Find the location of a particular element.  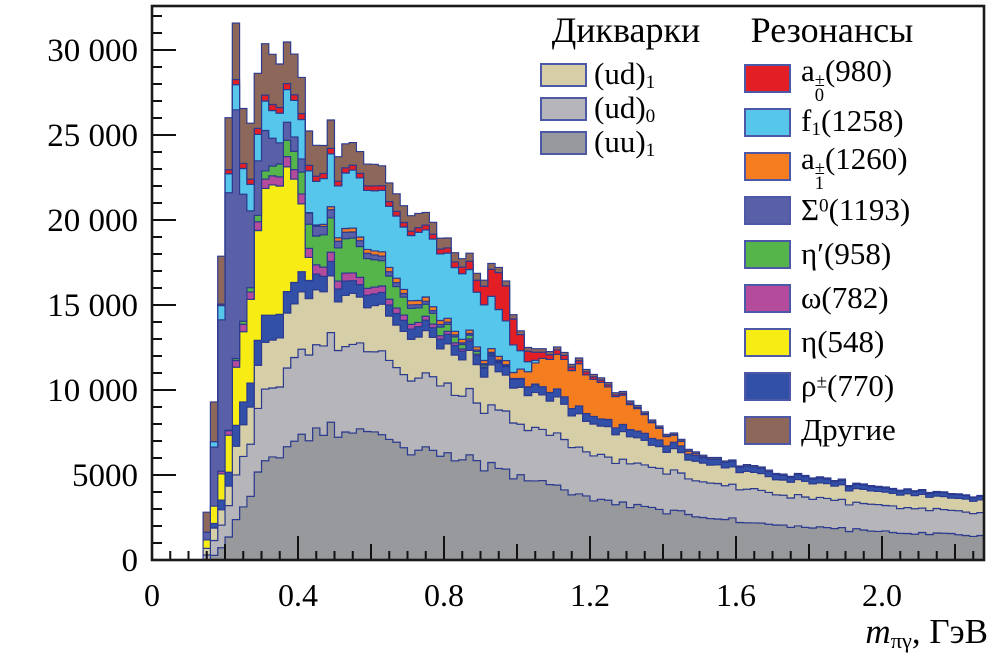

legend-entry-rho-770: ρ±(770) is located at coordinates (832, 386).